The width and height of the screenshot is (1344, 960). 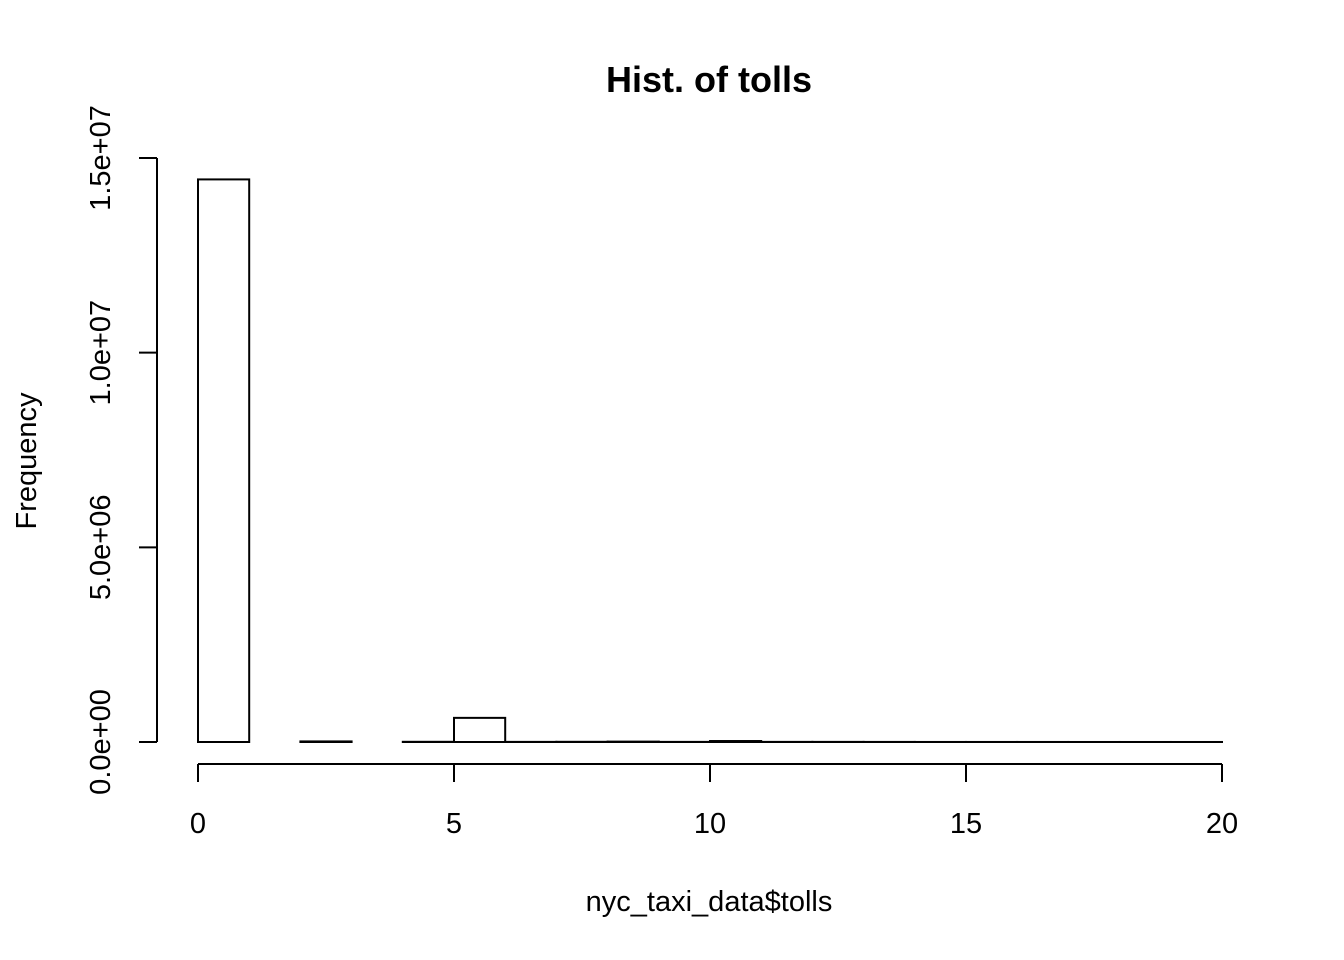 I want to click on x-tick-label: 0, so click(x=198, y=824).